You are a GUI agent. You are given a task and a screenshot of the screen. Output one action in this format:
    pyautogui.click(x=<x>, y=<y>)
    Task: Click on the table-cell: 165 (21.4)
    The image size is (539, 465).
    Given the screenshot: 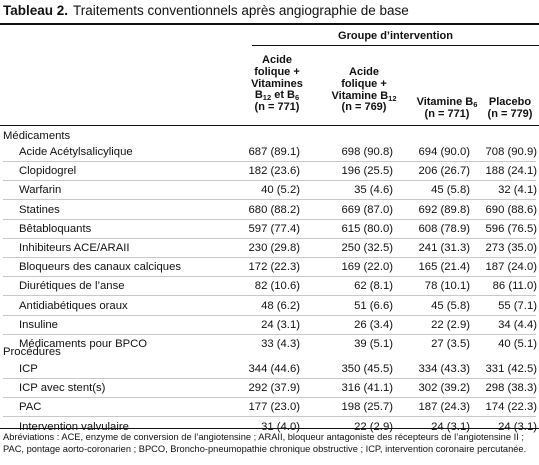 What is the action you would take?
    pyautogui.click(x=444, y=267)
    